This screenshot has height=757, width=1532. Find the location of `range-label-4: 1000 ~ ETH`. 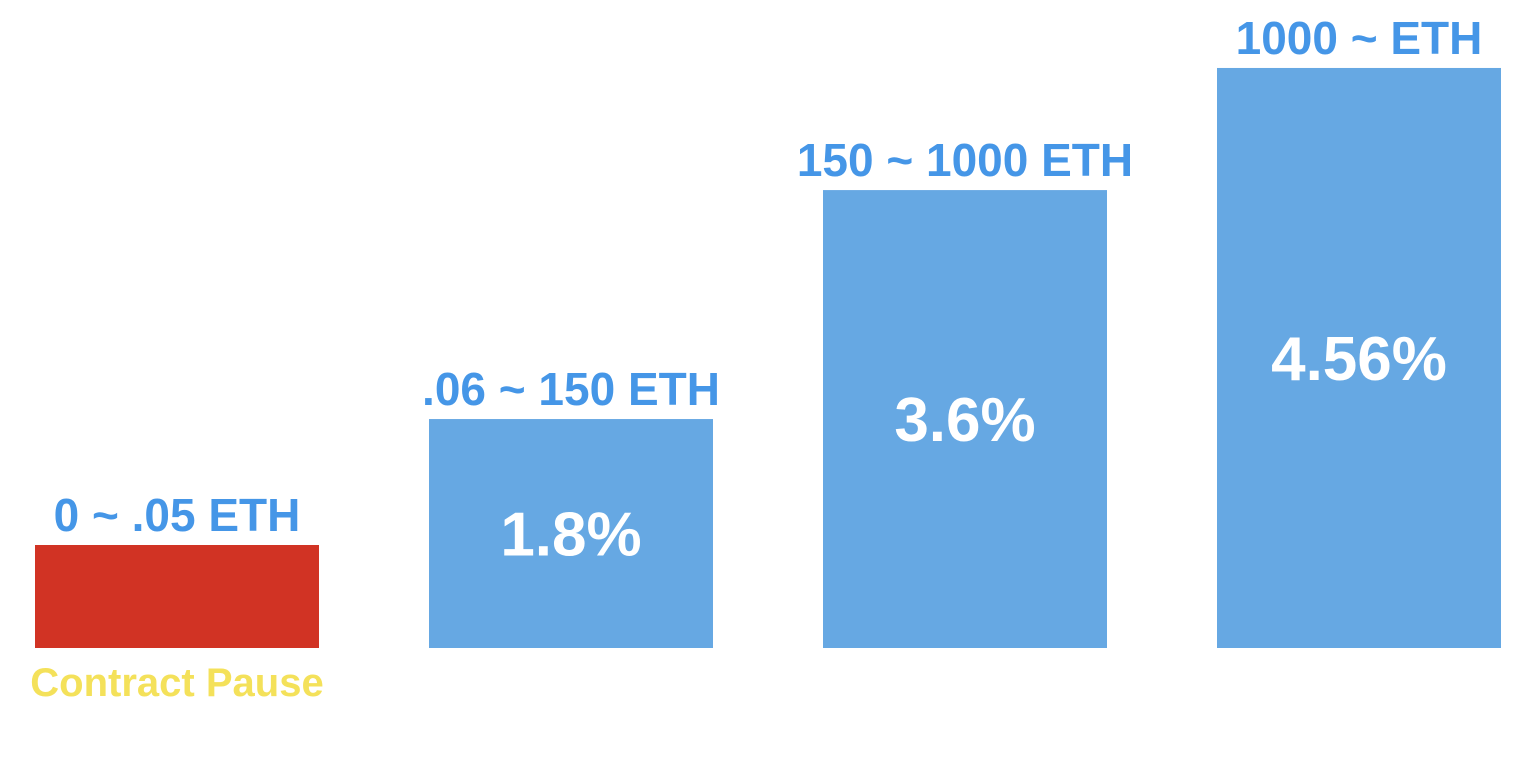

range-label-4: 1000 ~ ETH is located at coordinates (1359, 38).